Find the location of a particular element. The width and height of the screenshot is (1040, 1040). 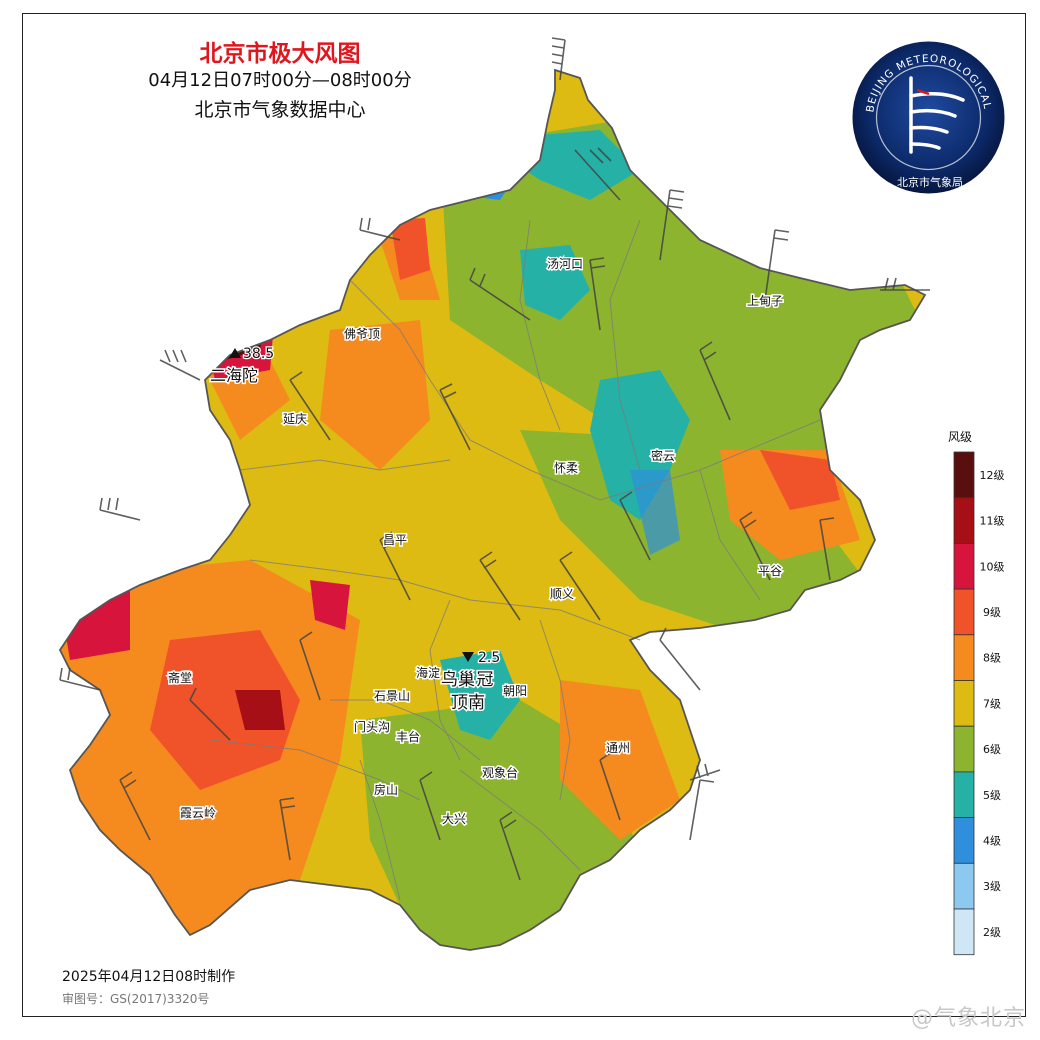

legend-label: 7级 is located at coordinates (992, 703).